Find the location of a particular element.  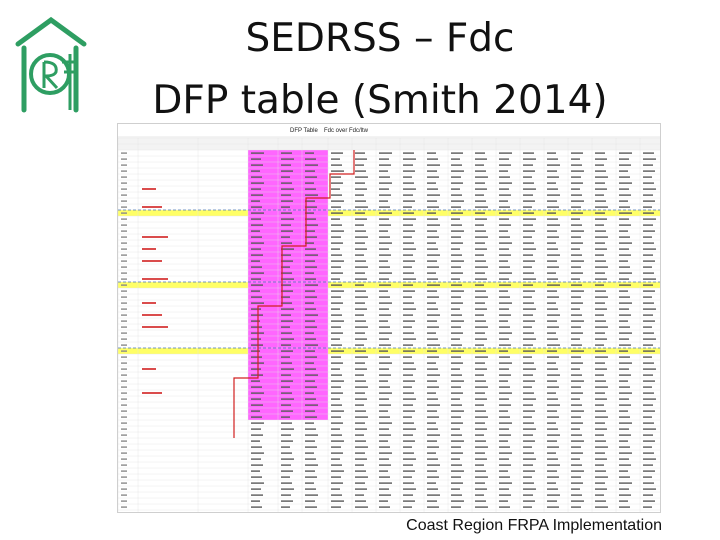

footer-text: Coast Region FRPA Implementation is located at coordinates (534, 525).